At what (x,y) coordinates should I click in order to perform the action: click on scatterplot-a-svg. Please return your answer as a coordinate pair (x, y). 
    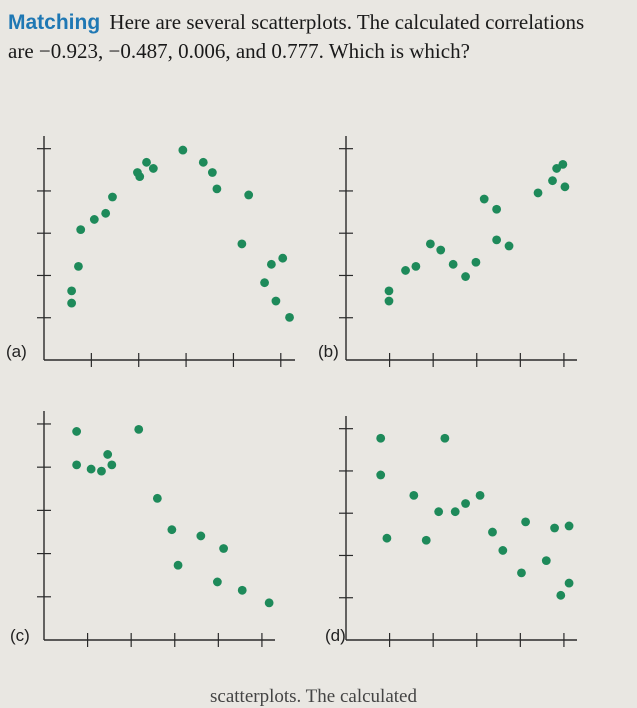
    Looking at the image, I should click on (166, 251).